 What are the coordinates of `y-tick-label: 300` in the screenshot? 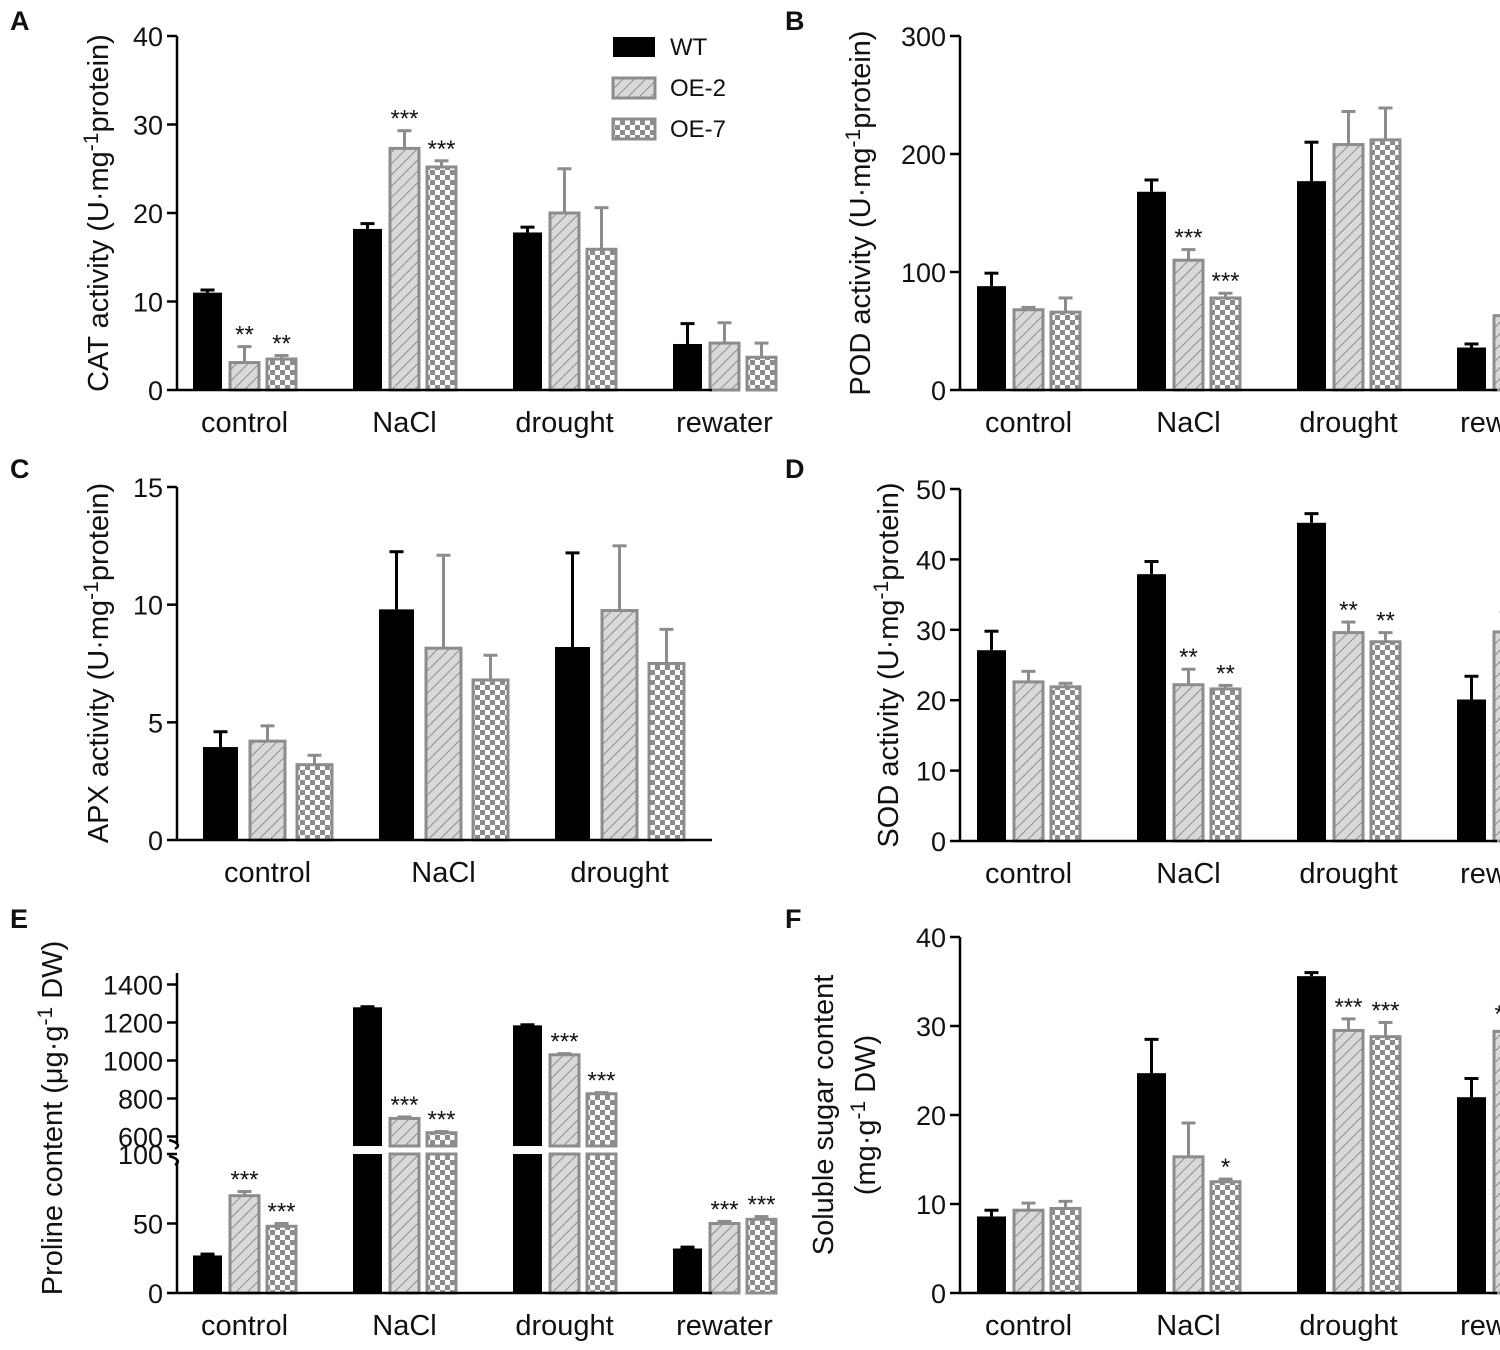 It's located at (923, 37).